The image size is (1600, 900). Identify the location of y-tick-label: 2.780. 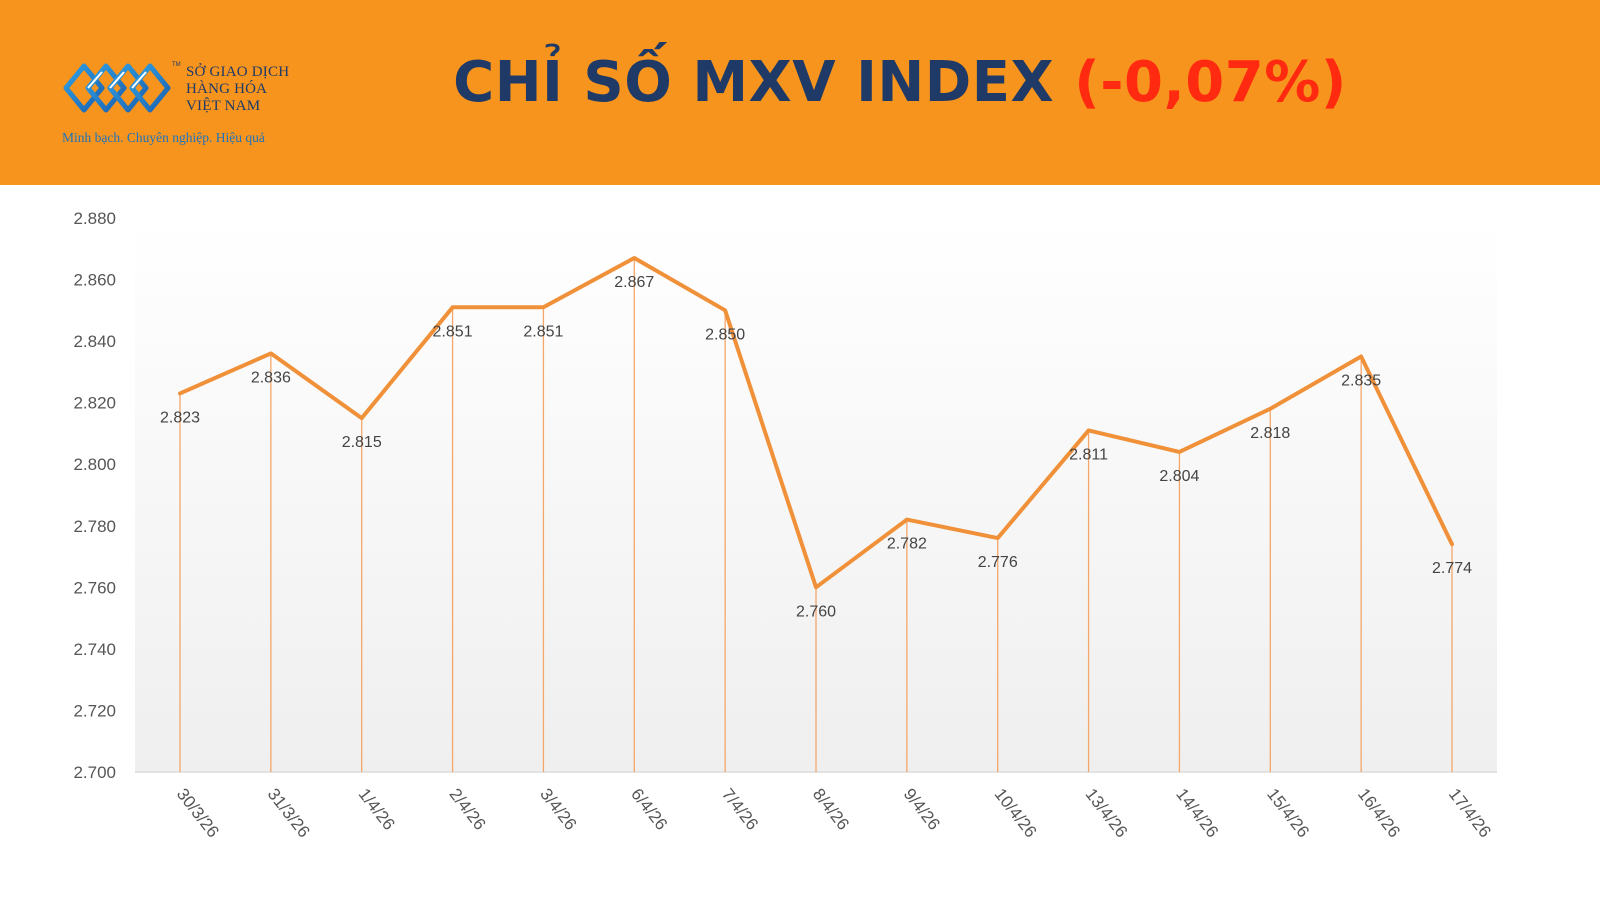
(94, 526).